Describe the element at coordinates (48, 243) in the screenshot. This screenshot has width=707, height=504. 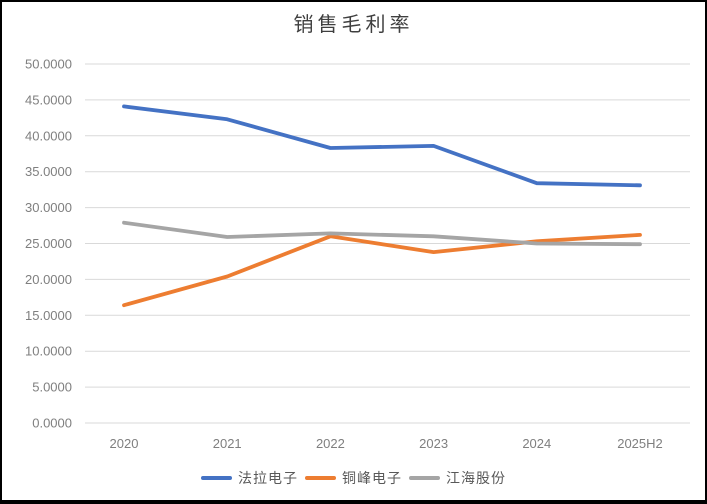
I see `y-tick-label: 25.0000` at that location.